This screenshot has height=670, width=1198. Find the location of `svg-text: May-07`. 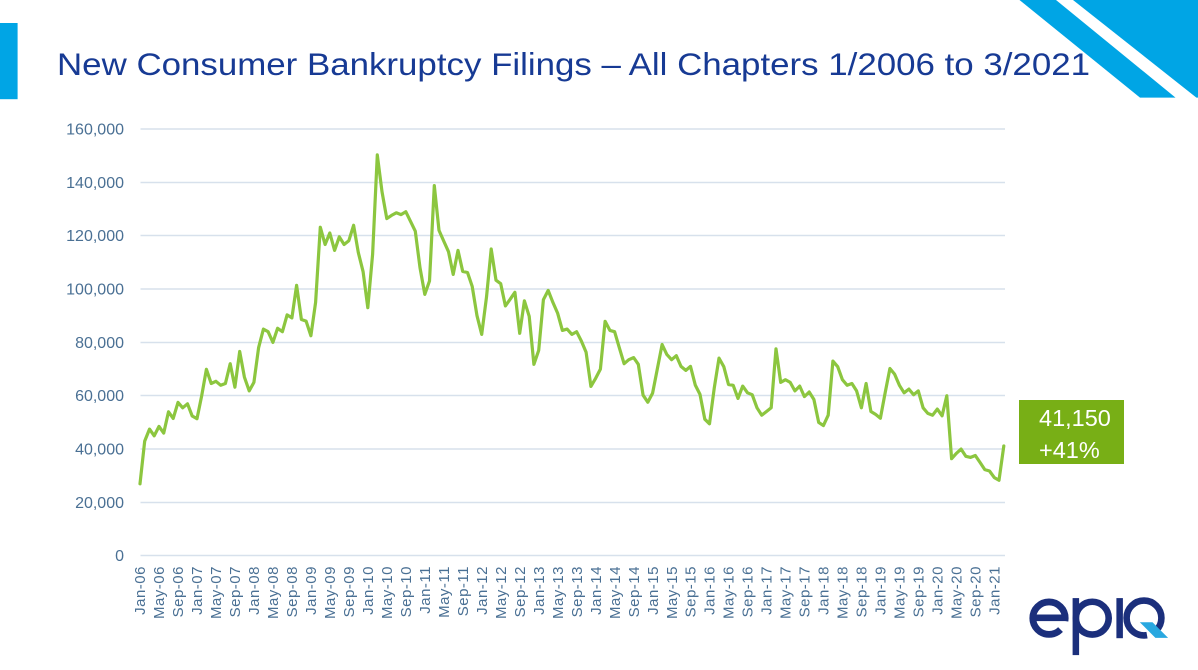

svg-text: May-07 is located at coordinates (216, 592).